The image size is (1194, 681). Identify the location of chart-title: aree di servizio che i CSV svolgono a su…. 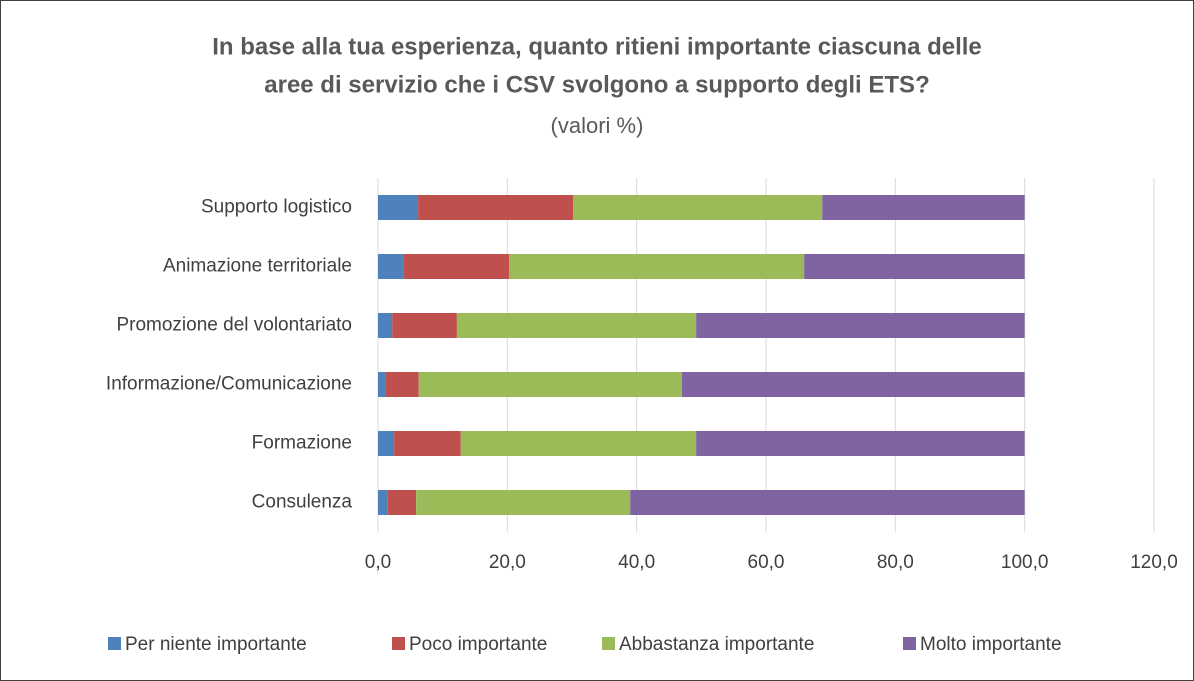
(596, 84).